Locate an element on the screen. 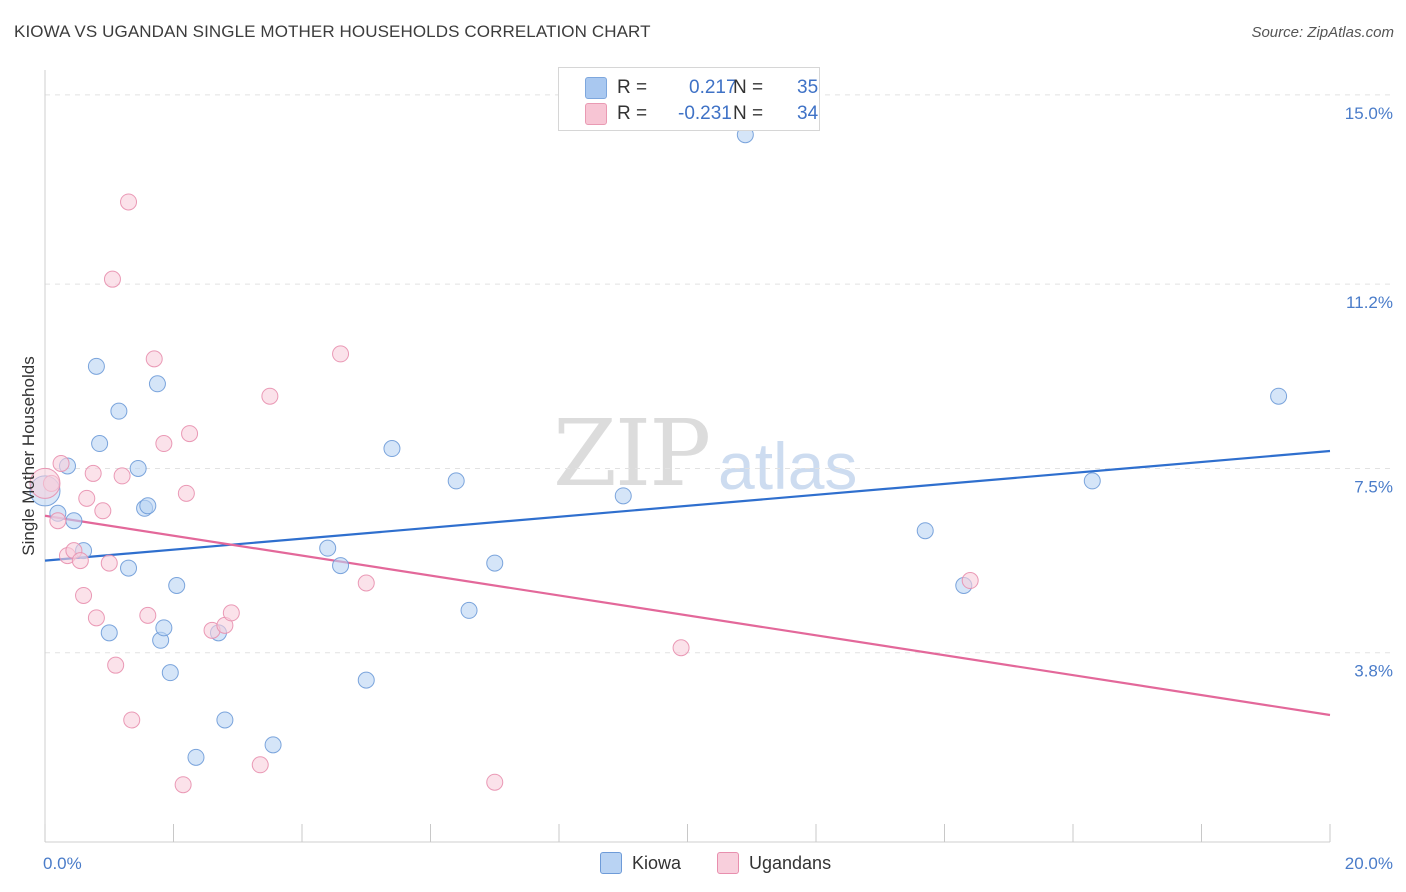 The width and height of the screenshot is (1406, 892). watermark-atlas: atlas is located at coordinates (788, 466).